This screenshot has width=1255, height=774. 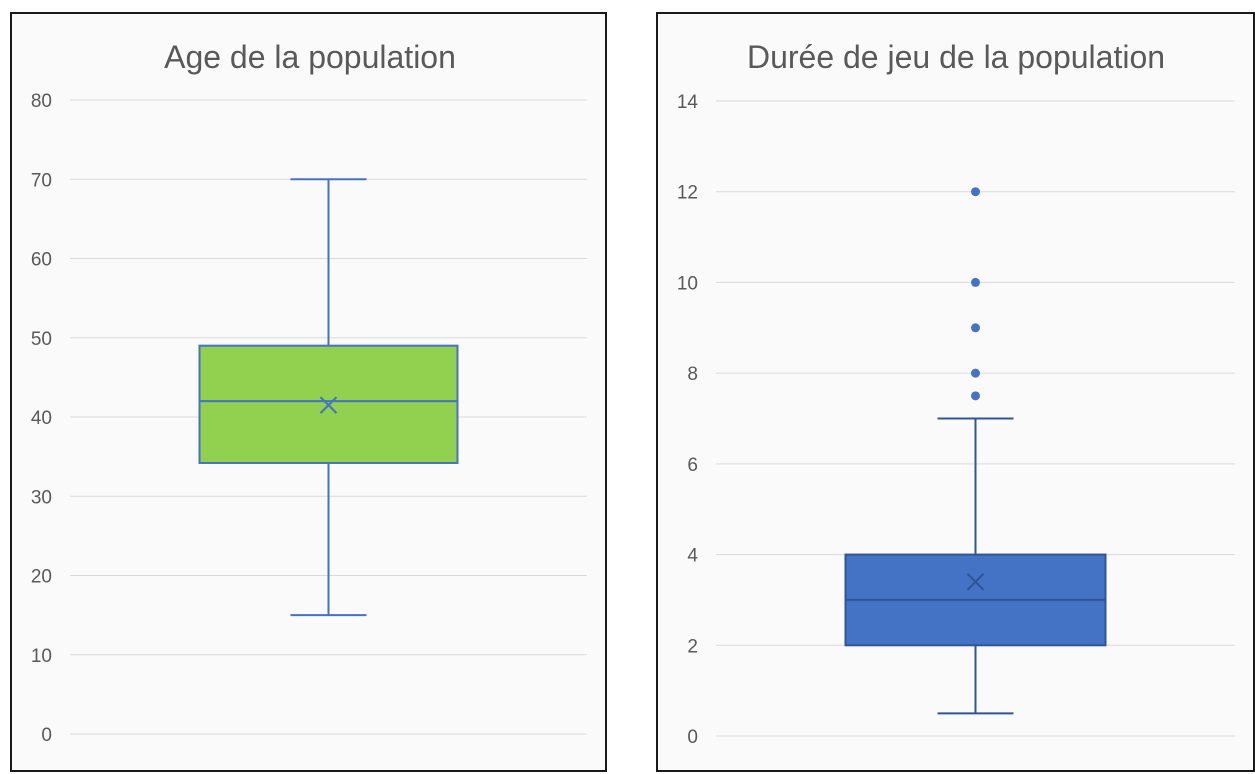 What do you see at coordinates (692, 465) in the screenshot?
I see `y-tick-label: 6` at bounding box center [692, 465].